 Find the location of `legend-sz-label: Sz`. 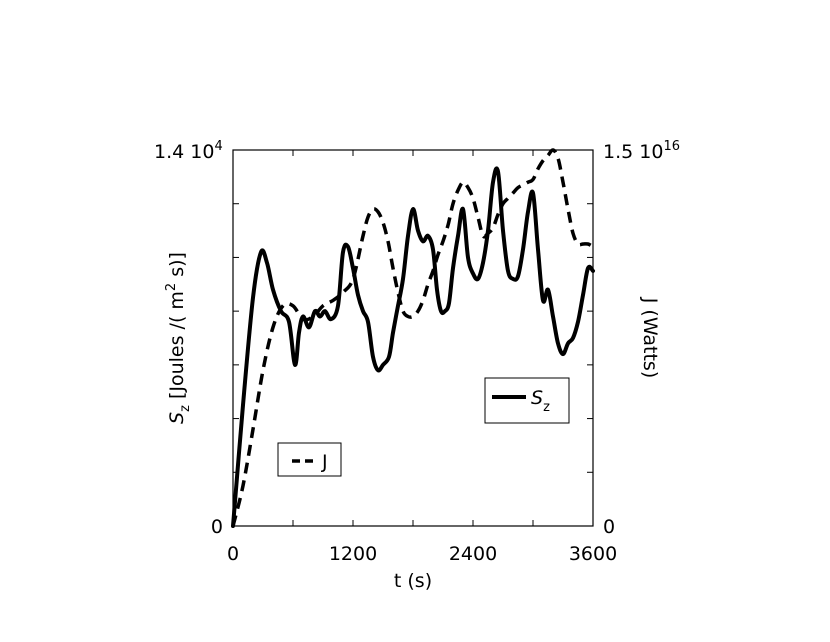

legend-sz-label: Sz is located at coordinates (540, 401).